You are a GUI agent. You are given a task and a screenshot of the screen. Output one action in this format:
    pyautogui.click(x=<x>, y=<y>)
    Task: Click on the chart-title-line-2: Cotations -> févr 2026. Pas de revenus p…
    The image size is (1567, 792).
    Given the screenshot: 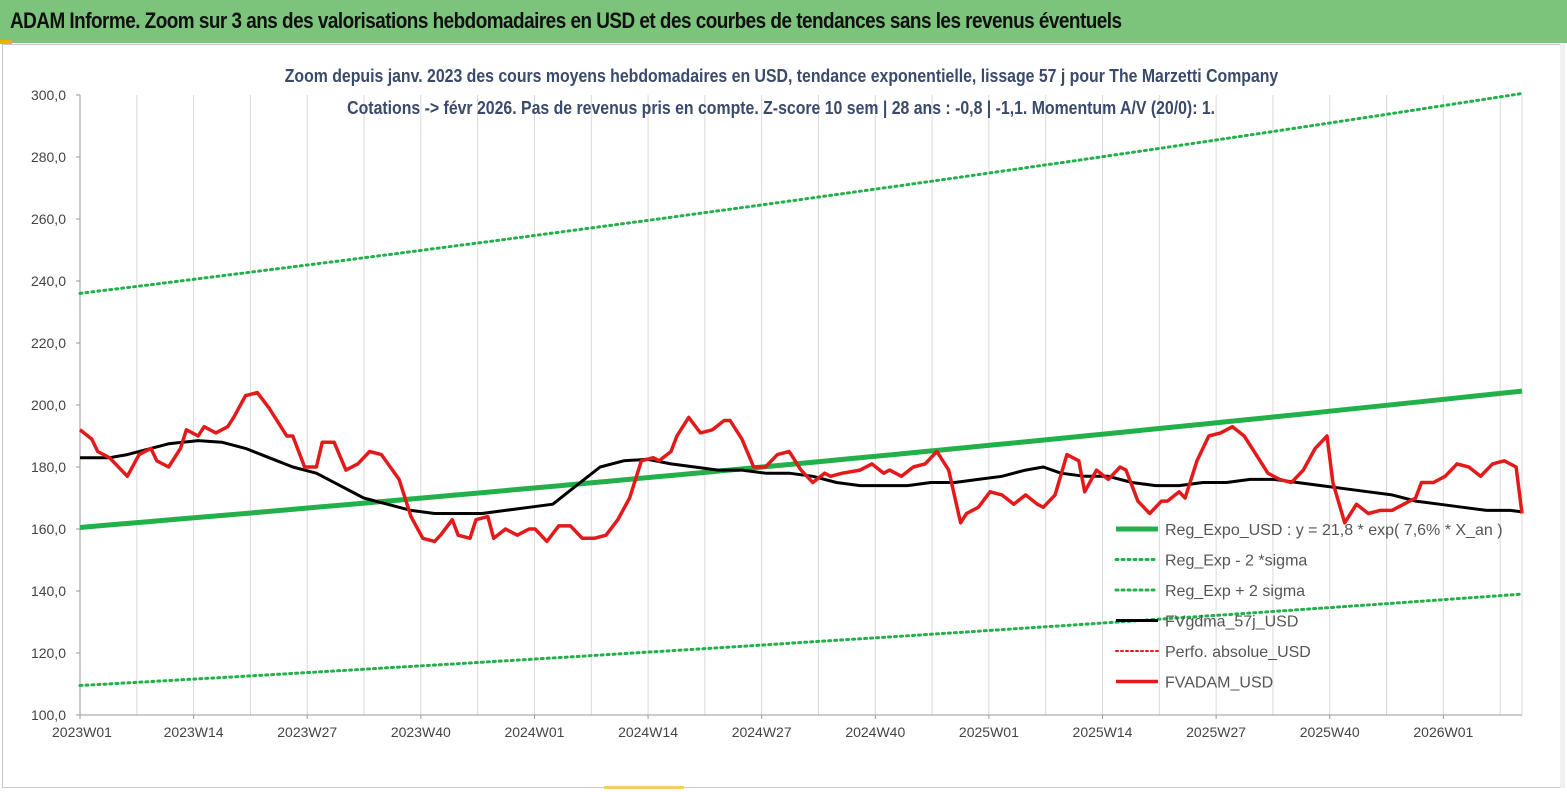 What is the action you would take?
    pyautogui.click(x=781, y=108)
    